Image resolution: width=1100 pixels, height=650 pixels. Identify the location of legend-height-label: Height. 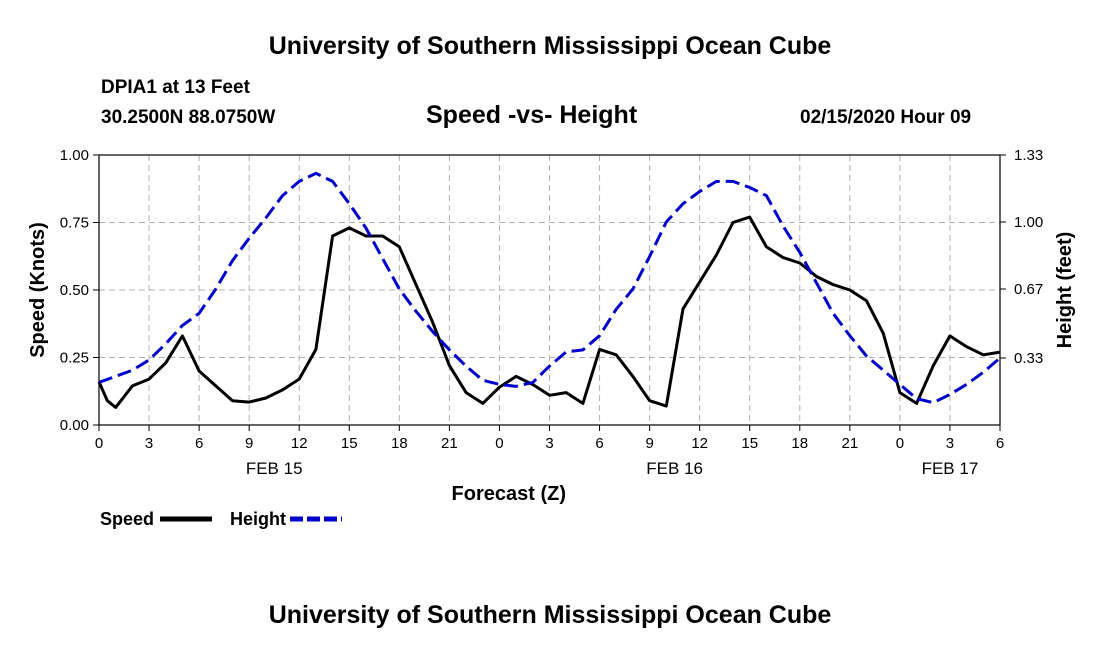
(258, 519).